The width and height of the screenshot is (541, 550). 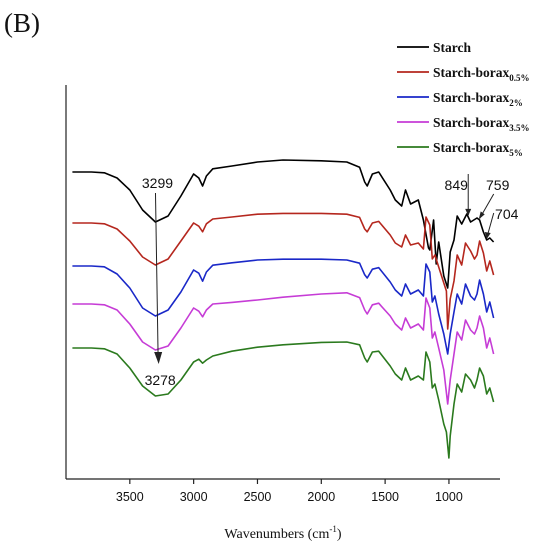 I want to click on x-tick-label: 2000, so click(x=321, y=497).